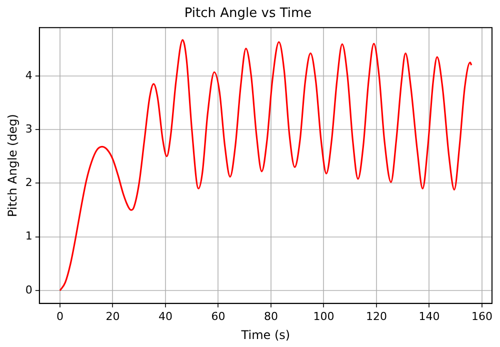 This screenshot has height=347, width=500. What do you see at coordinates (429, 316) in the screenshot?
I see `x-tick-label: 140` at bounding box center [429, 316].